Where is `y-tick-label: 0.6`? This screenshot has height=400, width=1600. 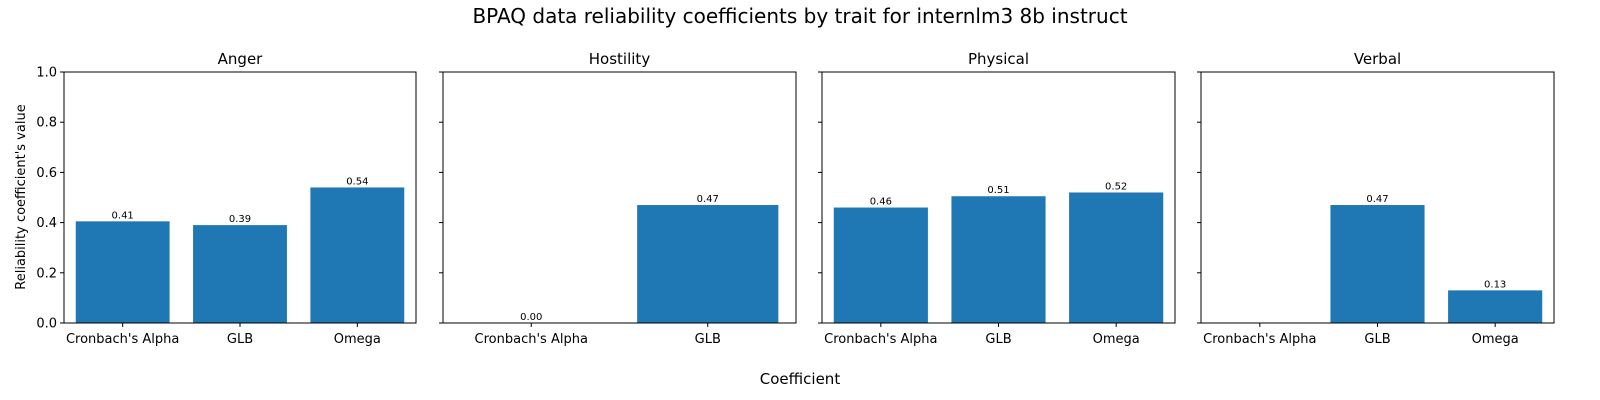
y-tick-label: 0.6 is located at coordinates (46, 173).